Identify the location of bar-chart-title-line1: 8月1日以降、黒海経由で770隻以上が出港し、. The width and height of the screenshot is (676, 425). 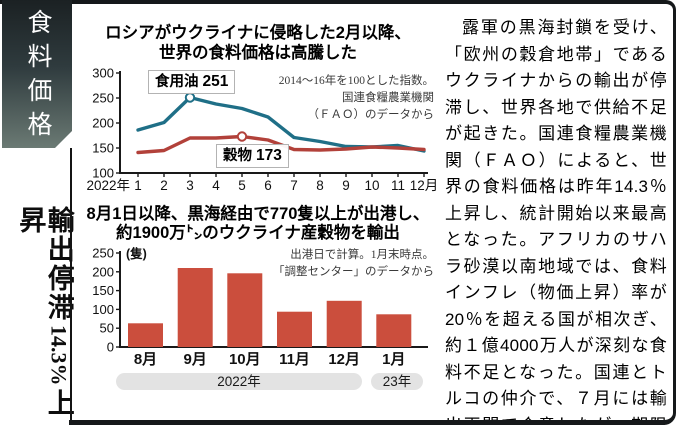
(258, 213).